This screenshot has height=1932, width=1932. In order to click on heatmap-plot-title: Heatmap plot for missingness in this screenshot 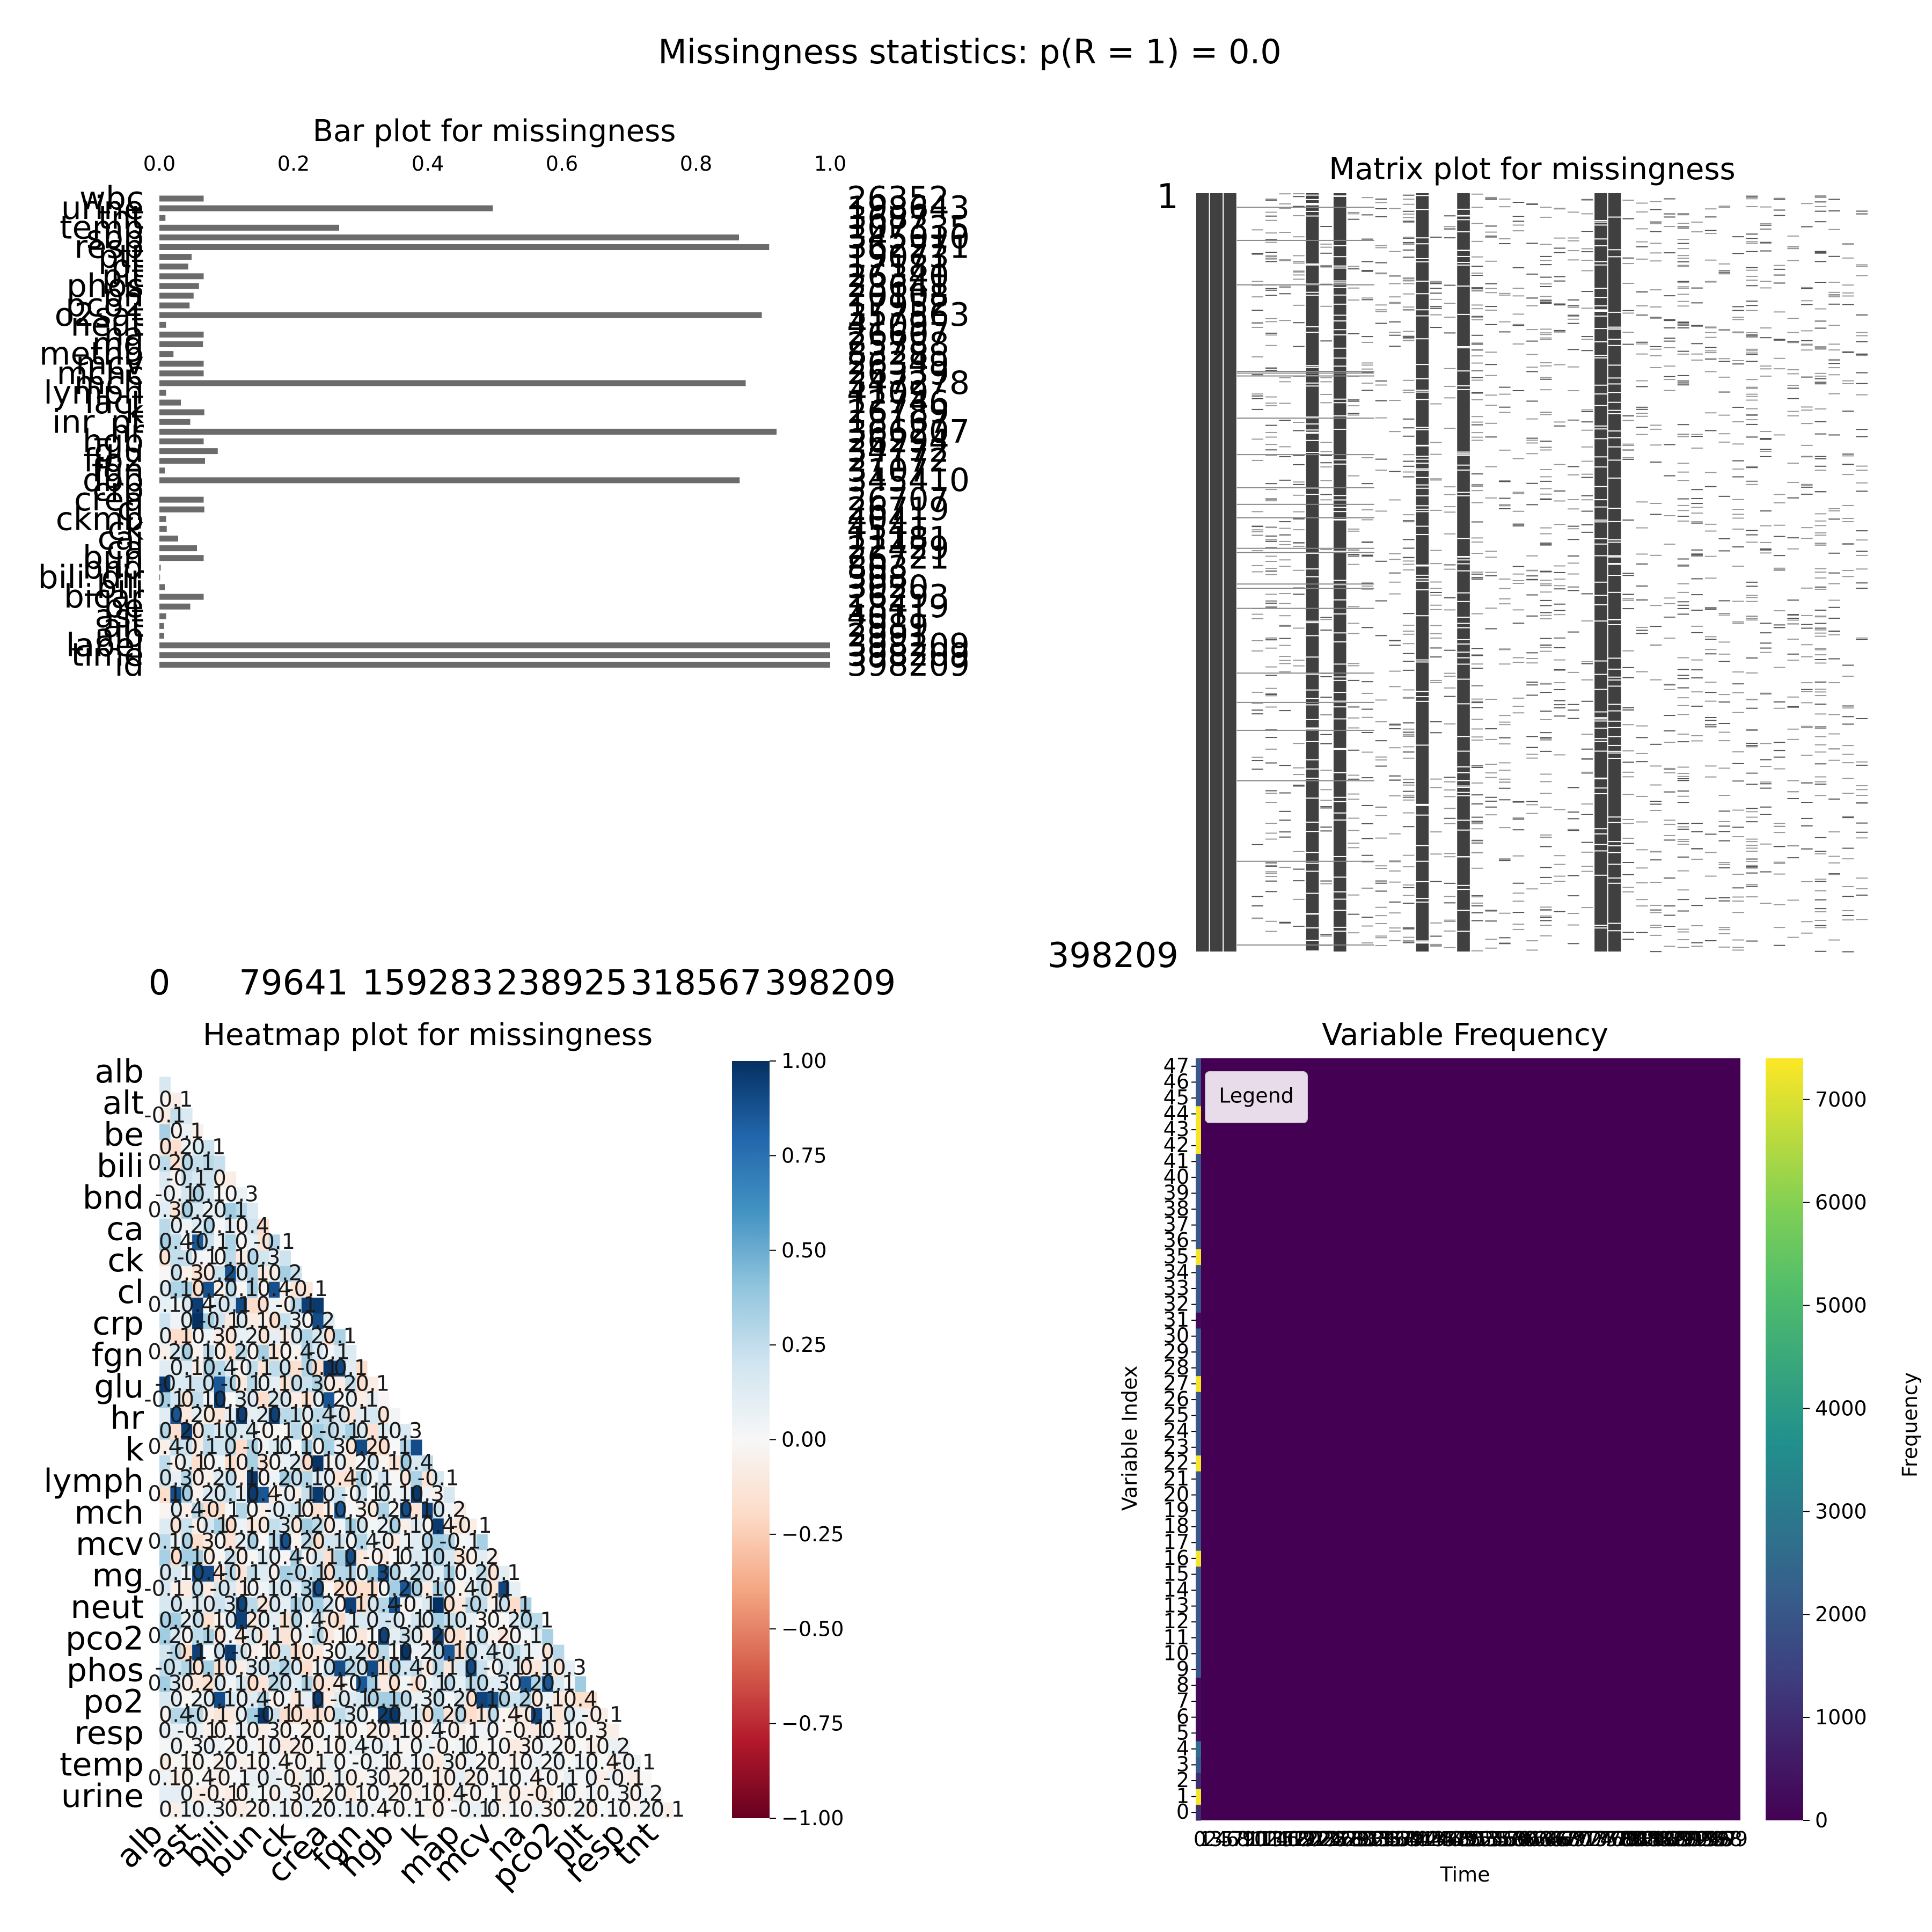, I will do `click(428, 1035)`.